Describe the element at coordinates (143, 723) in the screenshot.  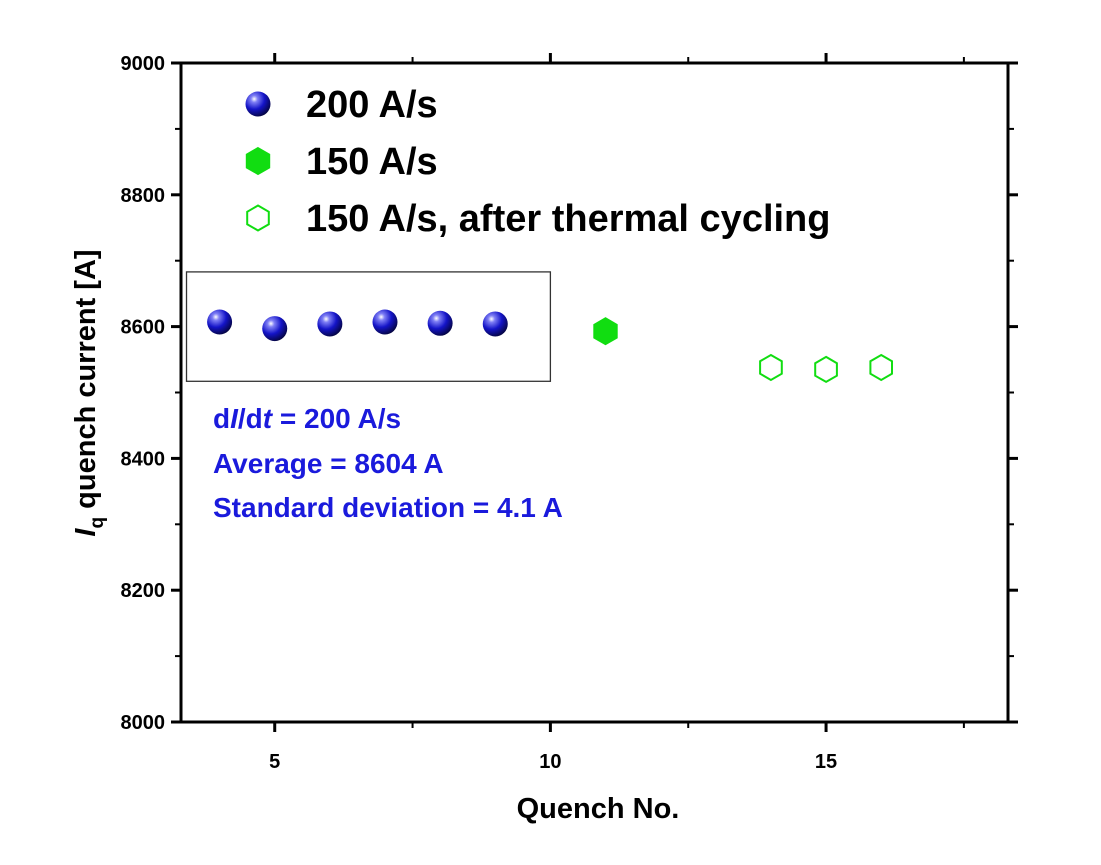
I see `y-tick-label: 8000` at that location.